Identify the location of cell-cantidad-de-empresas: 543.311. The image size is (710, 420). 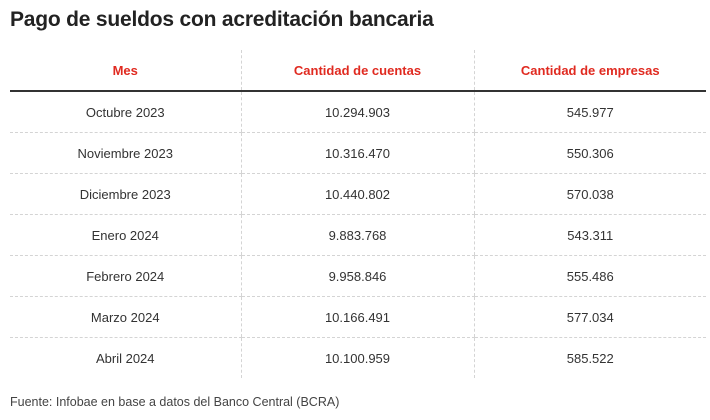
(589, 235).